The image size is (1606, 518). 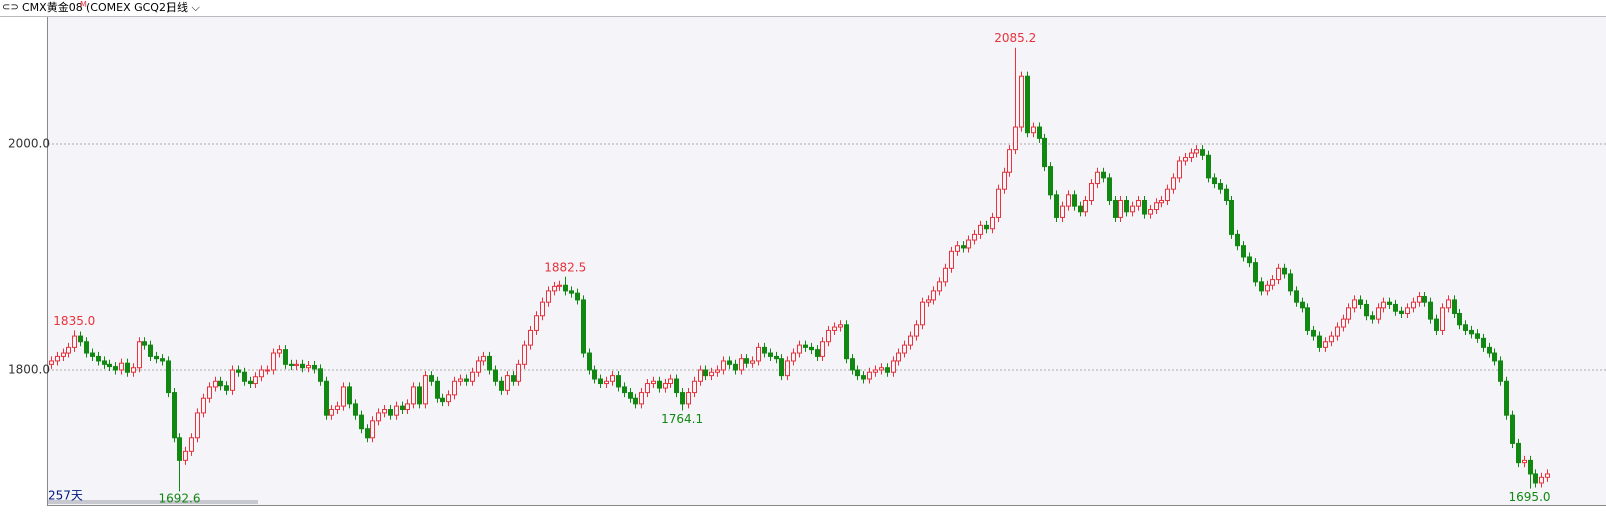 I want to click on extreme-label: 2085.2, so click(x=1015, y=38).